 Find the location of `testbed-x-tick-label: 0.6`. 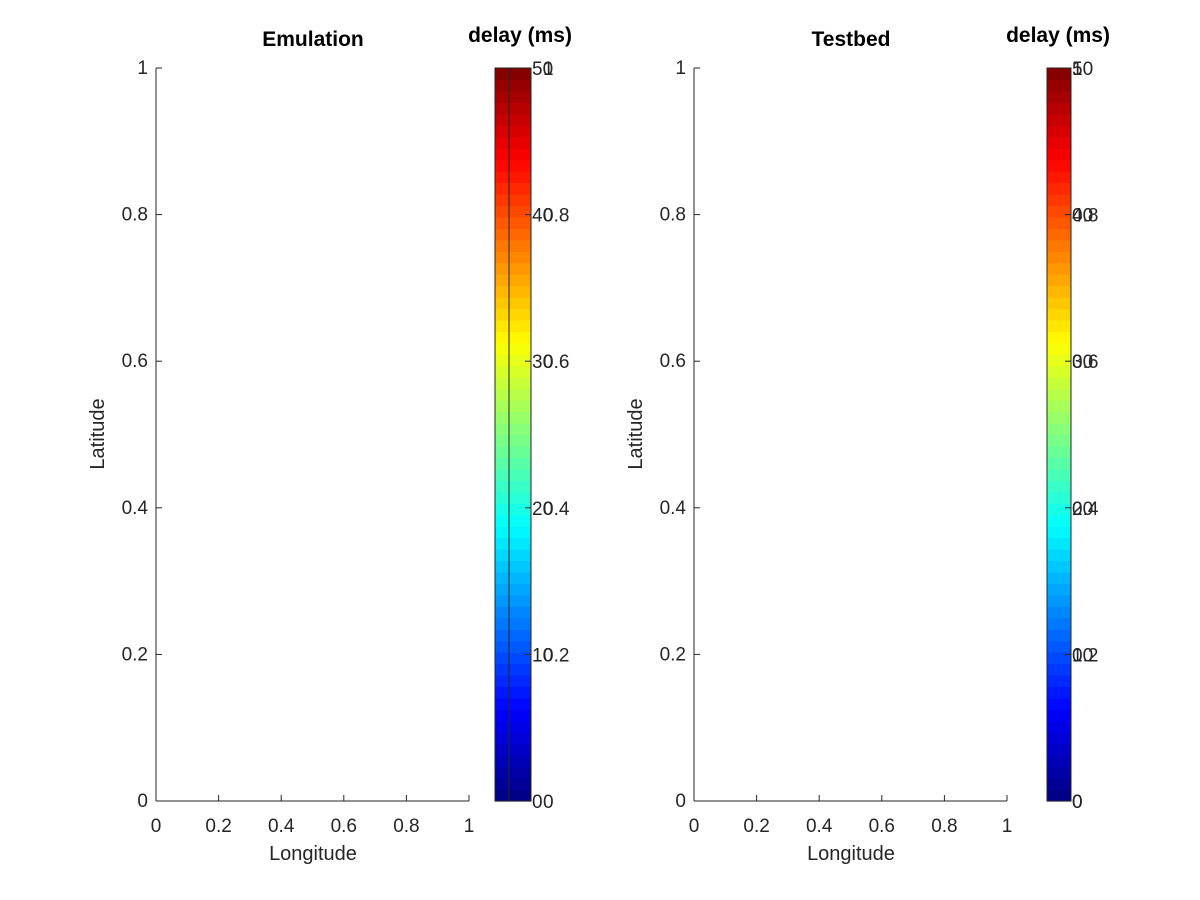

testbed-x-tick-label: 0.6 is located at coordinates (882, 826).